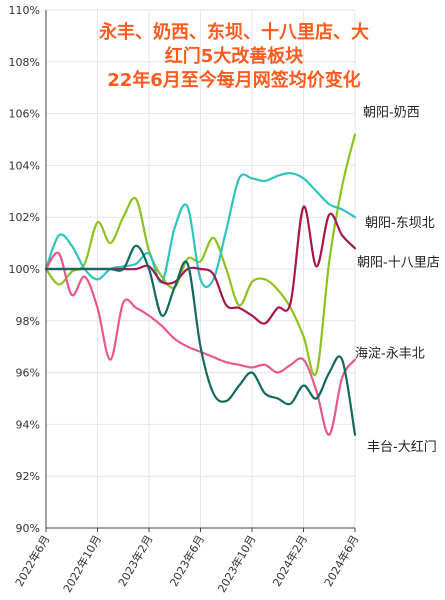 This screenshot has height=600, width=445. I want to click on x-tick-label: 2023年2月, so click(135, 561).